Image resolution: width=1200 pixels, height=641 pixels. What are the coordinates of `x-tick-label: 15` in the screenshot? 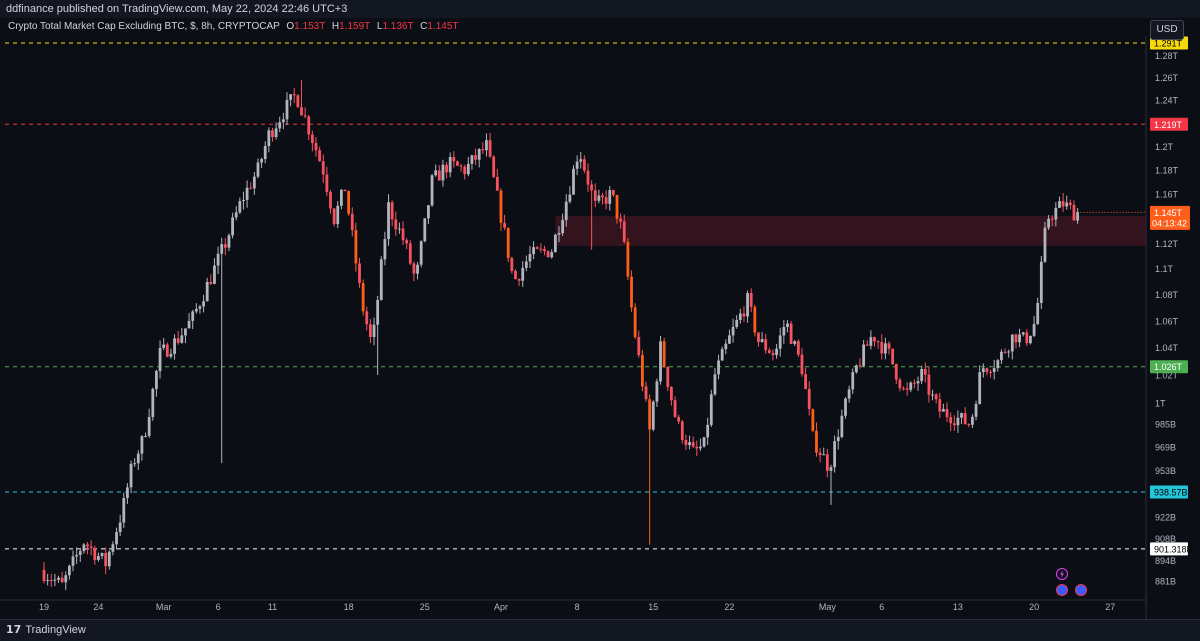 It's located at (653, 607).